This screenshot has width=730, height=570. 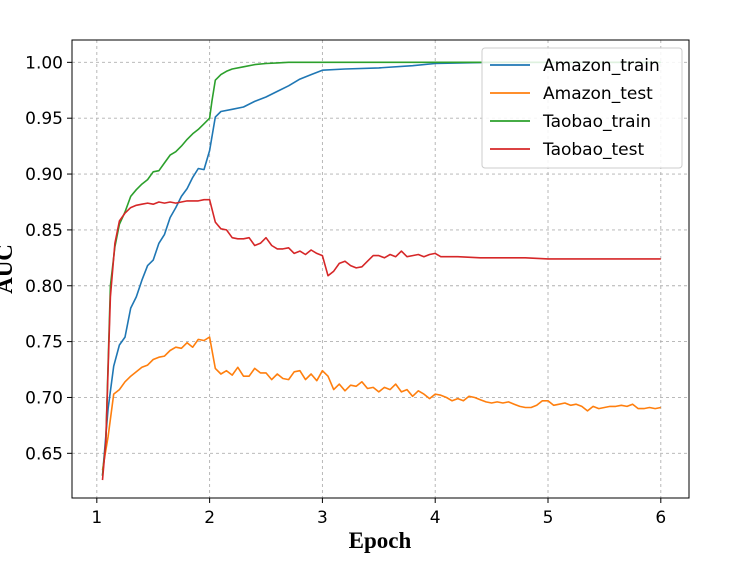 I want to click on legend-box, so click(x=582, y=108).